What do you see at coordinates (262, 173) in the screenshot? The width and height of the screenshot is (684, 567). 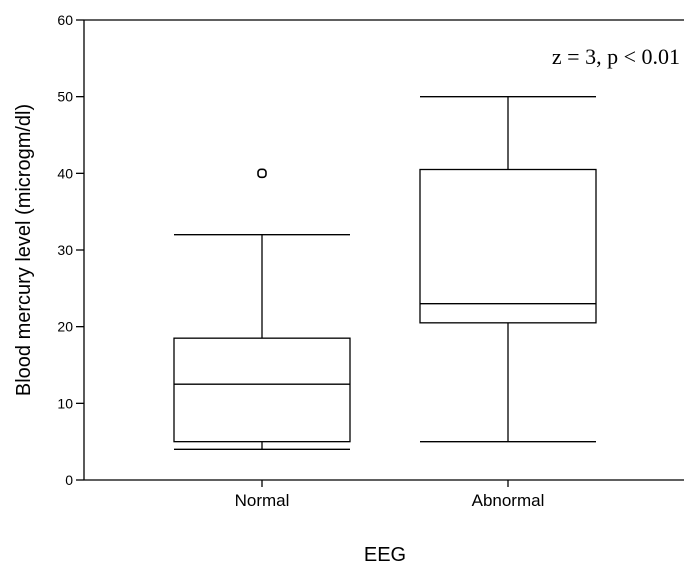 I see `outlier-point` at bounding box center [262, 173].